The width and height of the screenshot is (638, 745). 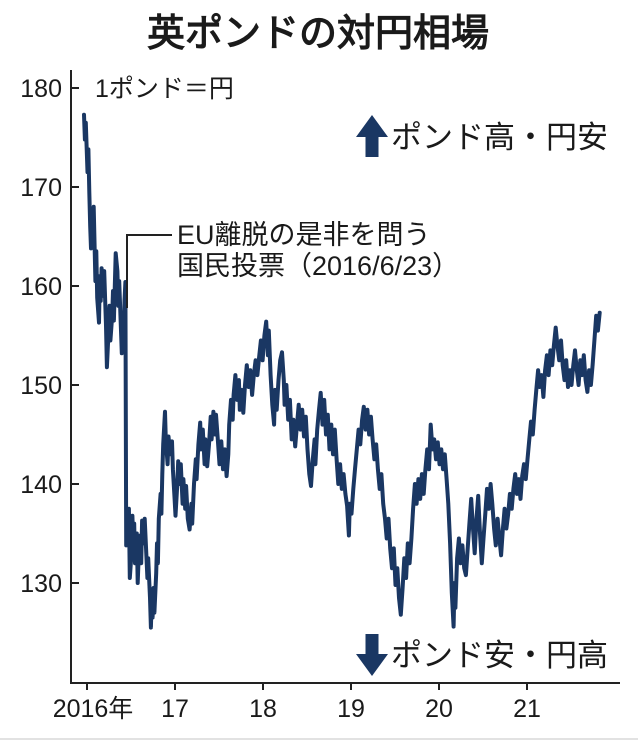 What do you see at coordinates (499, 655) in the screenshot?
I see `pound-low-label: ポンド安・円高` at bounding box center [499, 655].